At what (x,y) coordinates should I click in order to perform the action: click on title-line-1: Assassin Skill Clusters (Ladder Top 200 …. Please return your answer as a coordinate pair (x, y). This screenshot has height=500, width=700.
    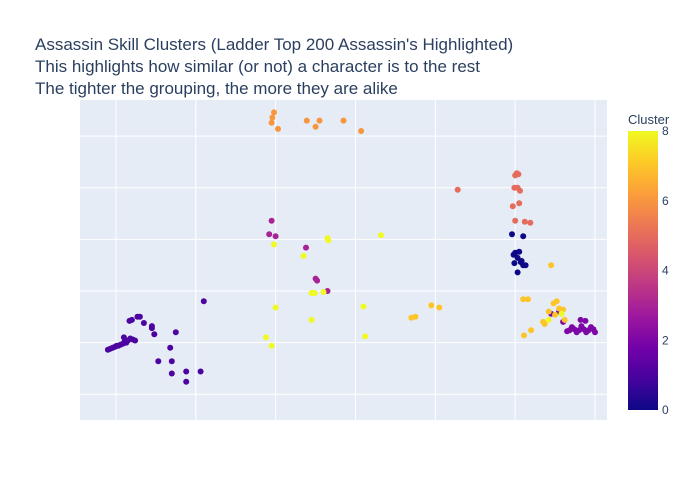
    Looking at the image, I should click on (274, 44).